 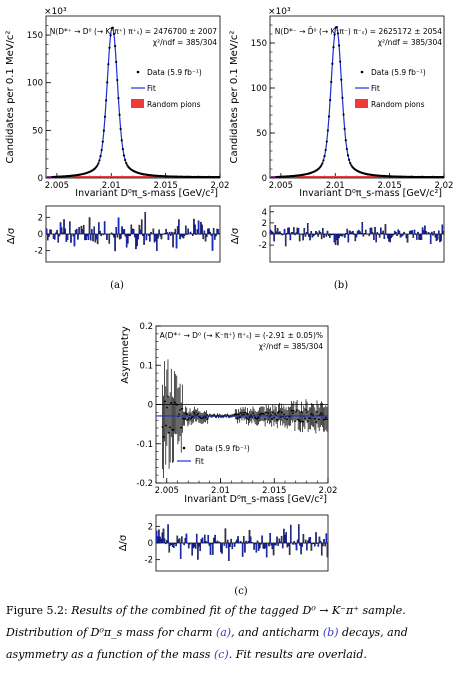 What do you see at coordinates (223, 632) in the screenshot?
I see `caption-ref-a: (a)` at bounding box center [223, 632].